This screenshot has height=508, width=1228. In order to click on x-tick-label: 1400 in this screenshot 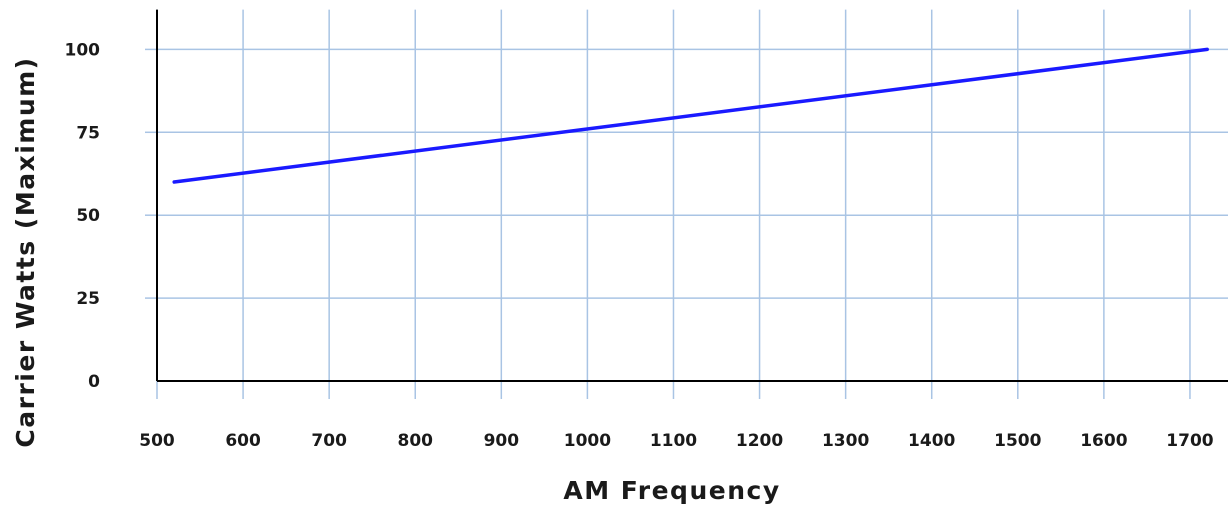, I will do `click(931, 441)`.